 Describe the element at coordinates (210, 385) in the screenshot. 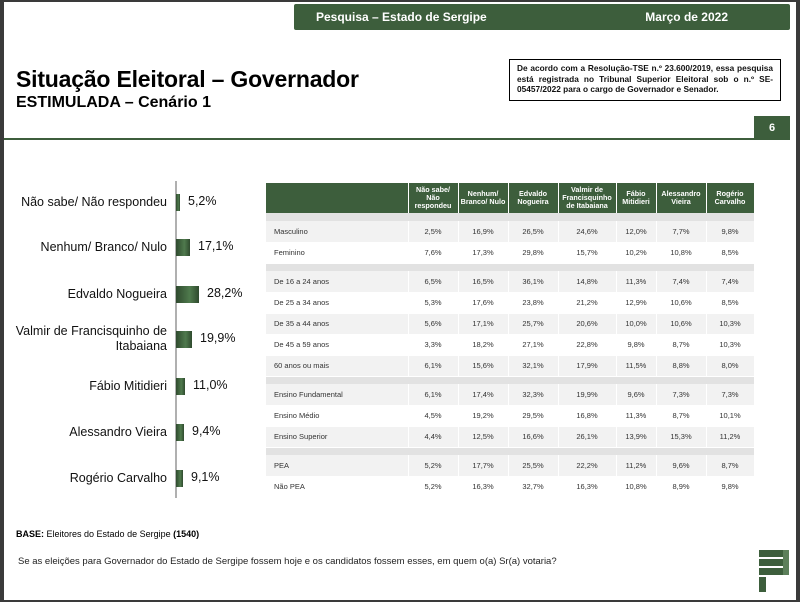

I see `bar-value-label: 11,0%` at that location.